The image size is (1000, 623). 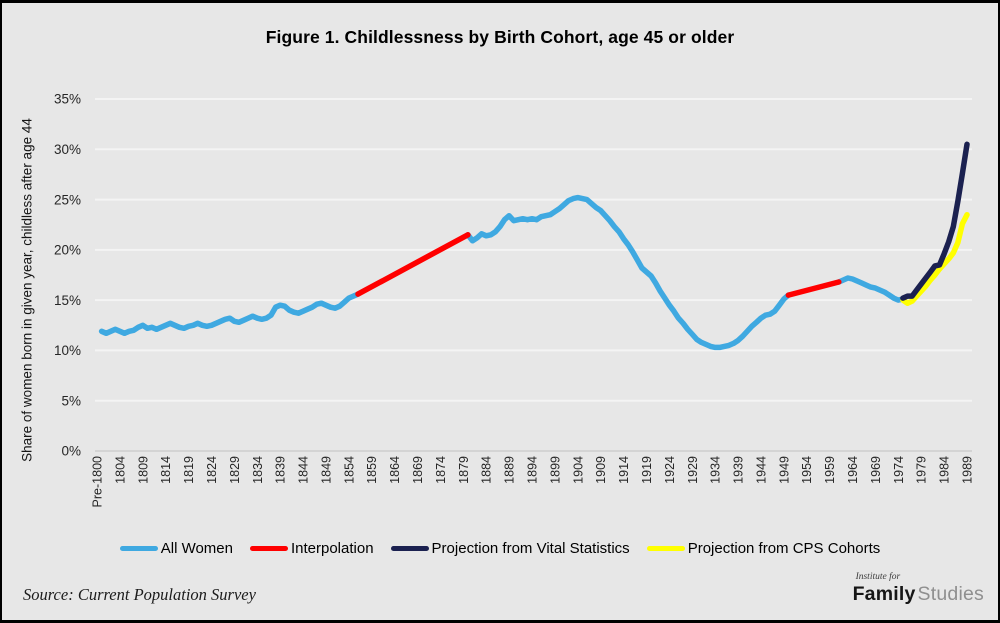 I want to click on y-tick-label: 15%, so click(x=67, y=300).